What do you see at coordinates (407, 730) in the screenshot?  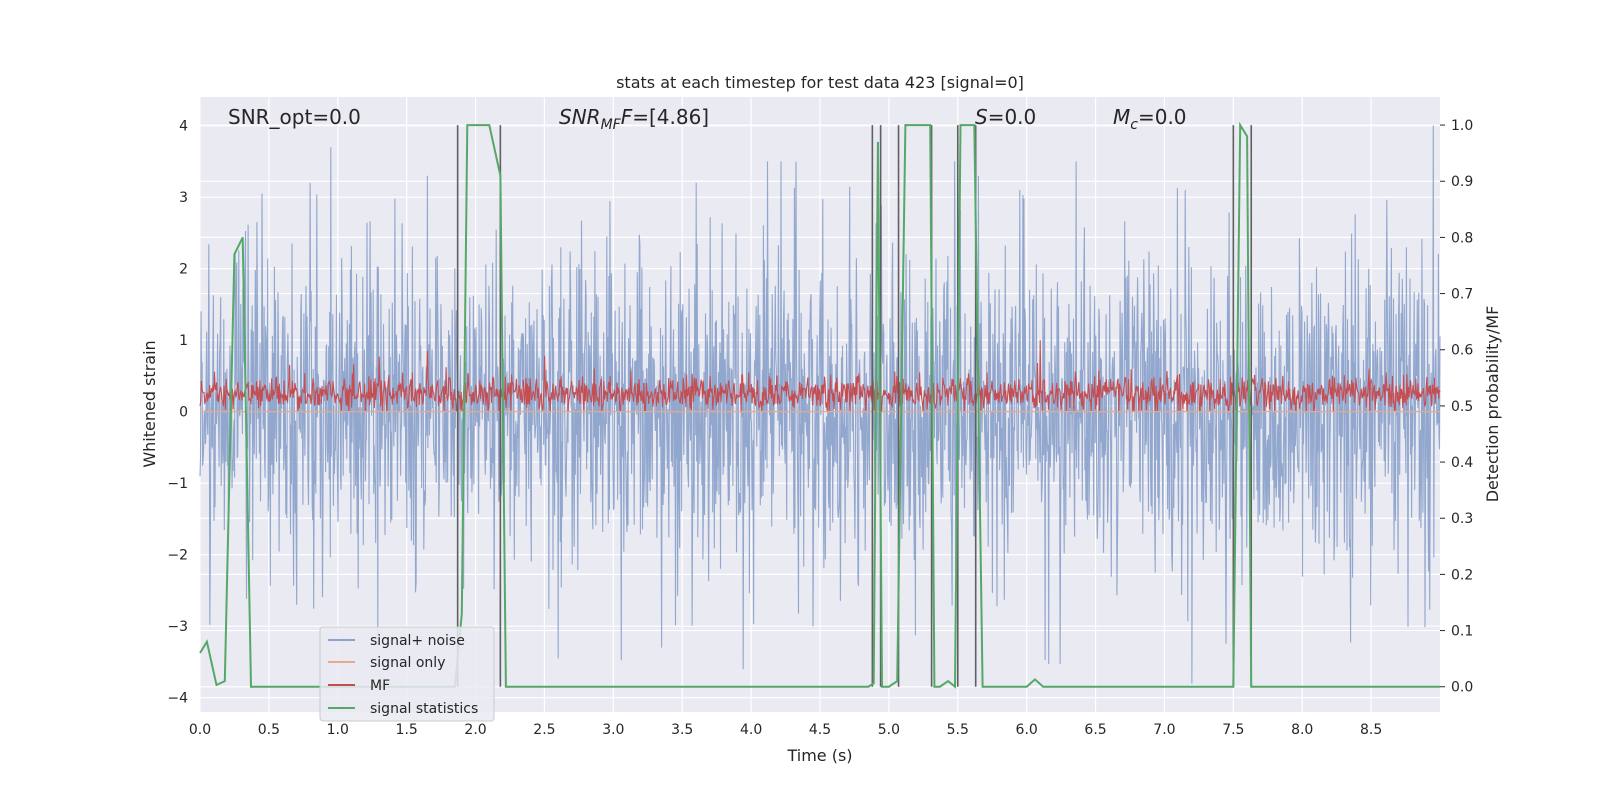 I see `x-tick-label: 1.5` at bounding box center [407, 730].